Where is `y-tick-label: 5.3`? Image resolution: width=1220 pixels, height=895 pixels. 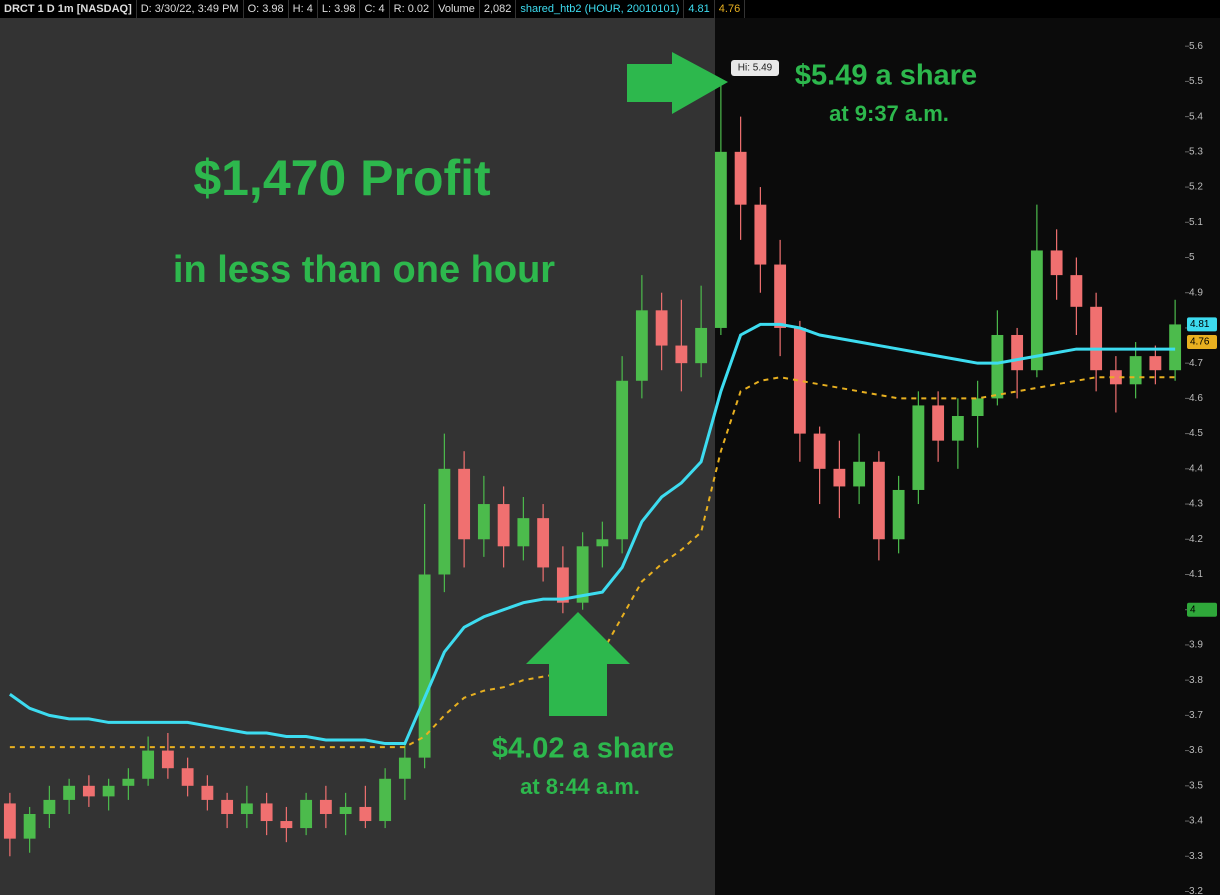 y-tick-label: 5.3 is located at coordinates (1196, 151).